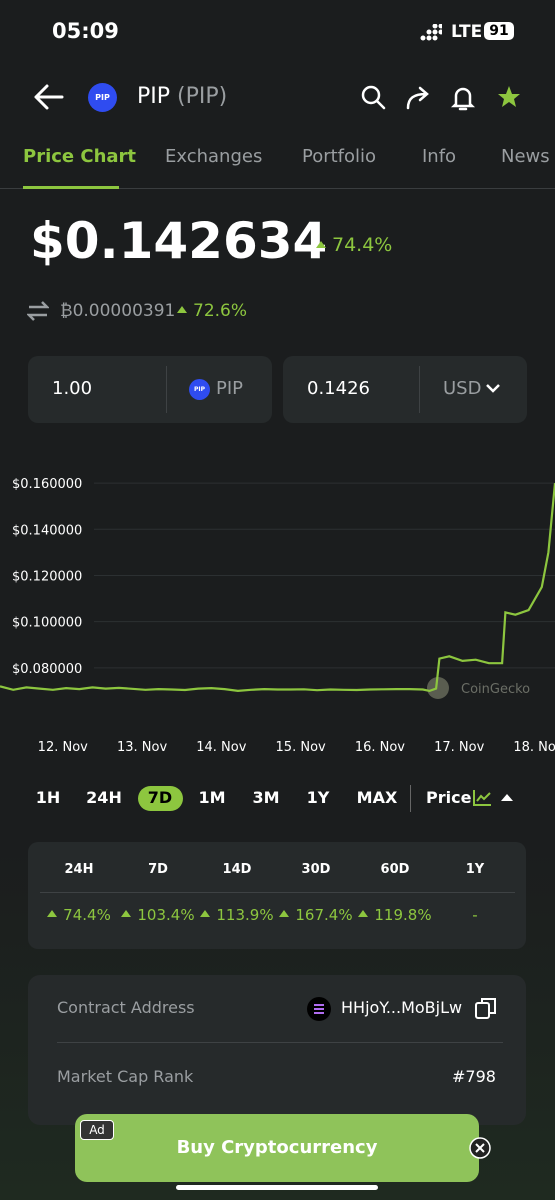 This screenshot has width=555, height=1200. What do you see at coordinates (495, 689) in the screenshot?
I see `watermark-text: CoinGecko` at bounding box center [495, 689].